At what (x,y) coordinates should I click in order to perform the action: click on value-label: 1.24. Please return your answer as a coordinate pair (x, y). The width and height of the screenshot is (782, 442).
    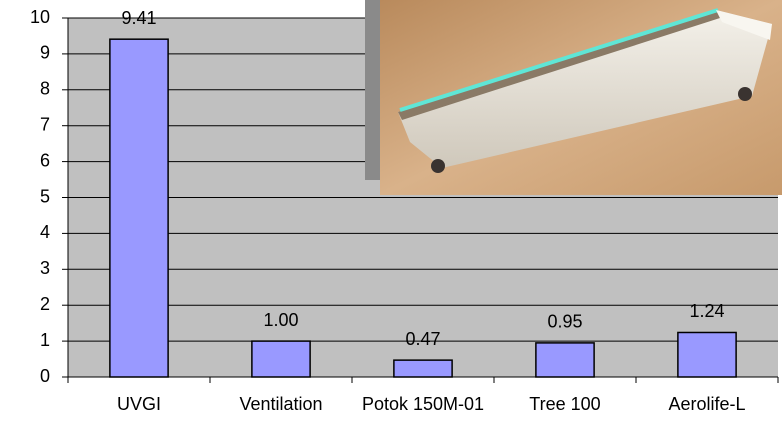
    Looking at the image, I should click on (706, 311).